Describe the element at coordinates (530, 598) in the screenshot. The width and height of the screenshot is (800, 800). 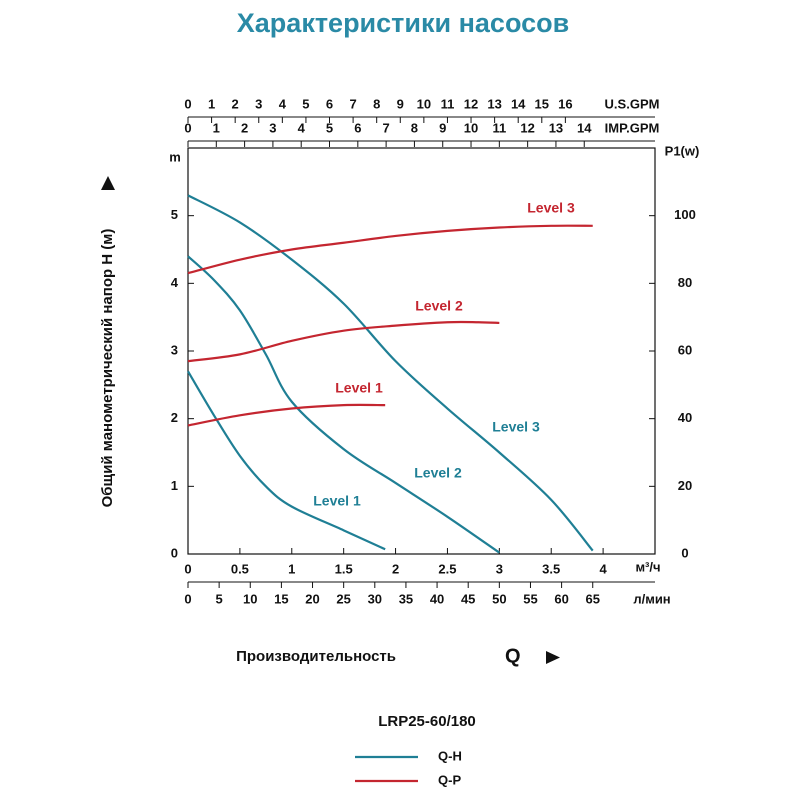
I see `x-tick-label: 55` at that location.